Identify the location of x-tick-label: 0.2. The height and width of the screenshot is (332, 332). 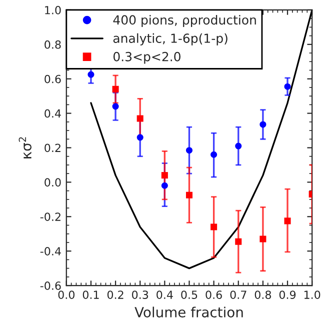
(115, 294).